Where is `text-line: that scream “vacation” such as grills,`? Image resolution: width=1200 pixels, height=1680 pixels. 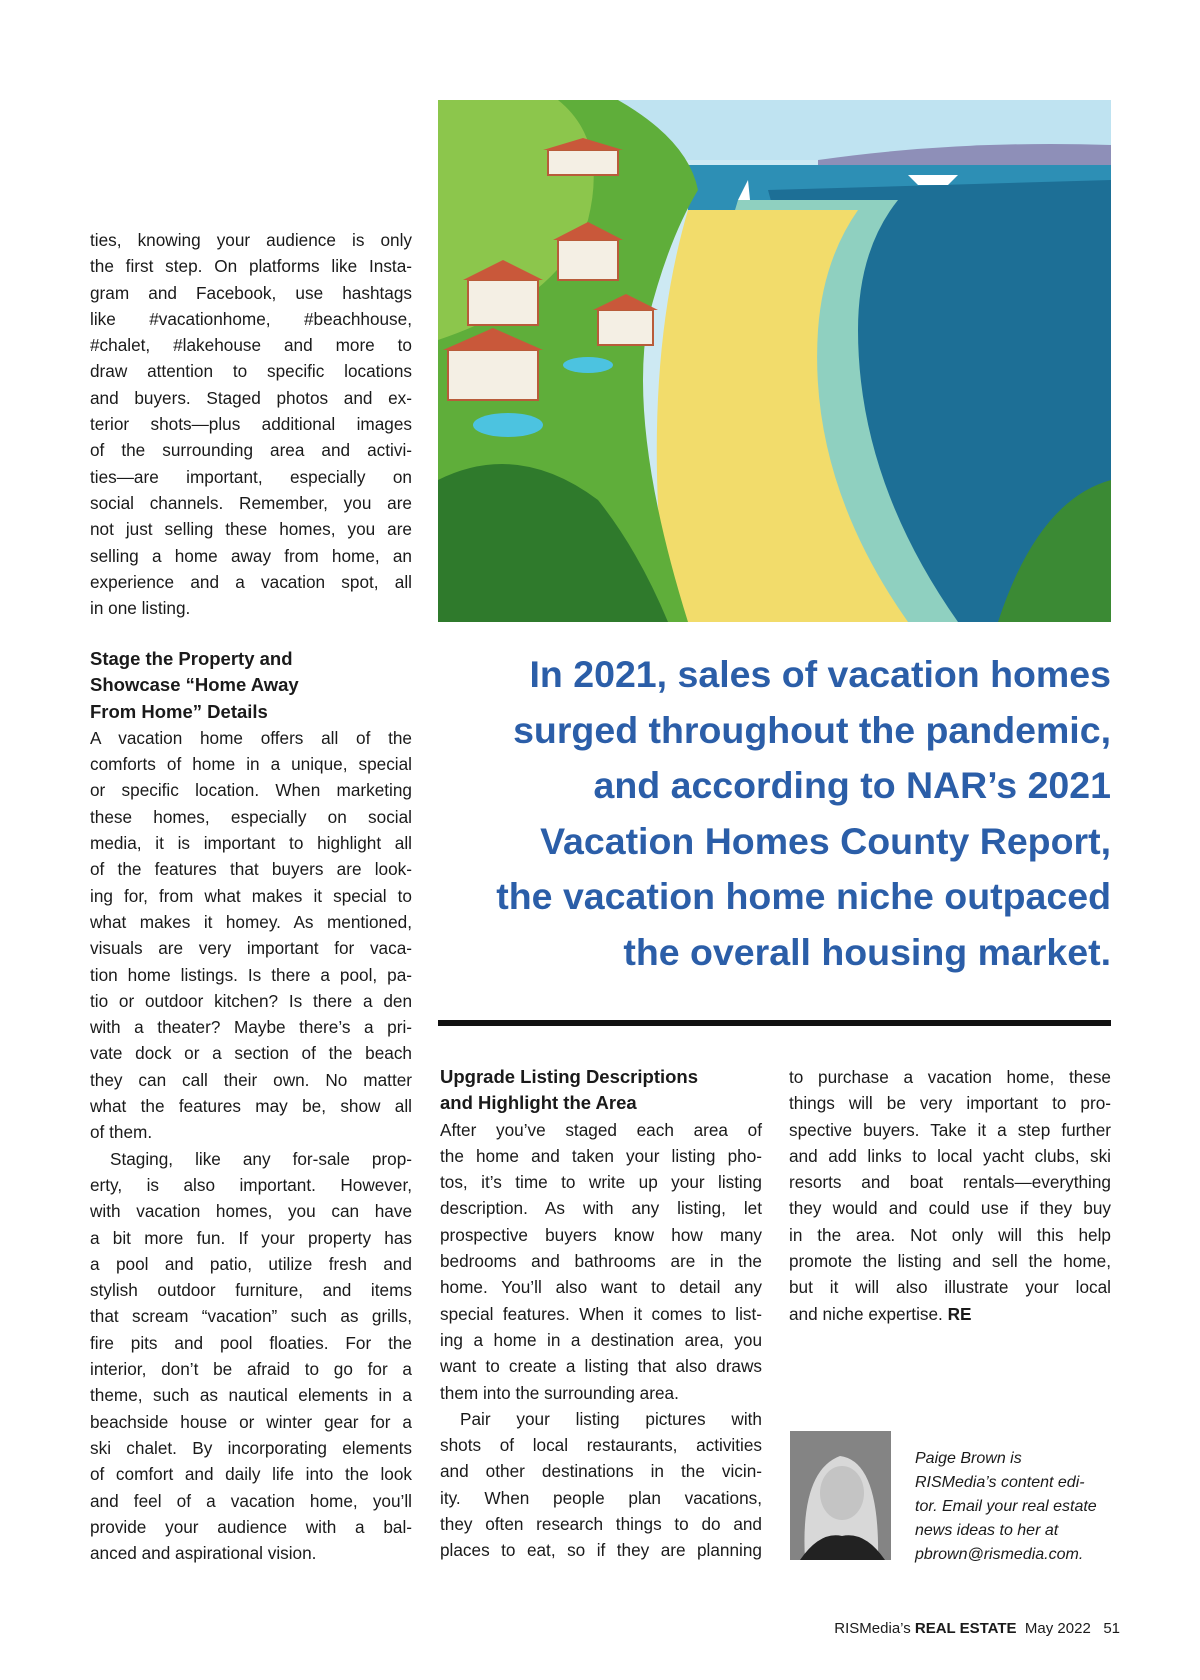 text-line: that scream “vacation” such as grills, is located at coordinates (251, 1316).